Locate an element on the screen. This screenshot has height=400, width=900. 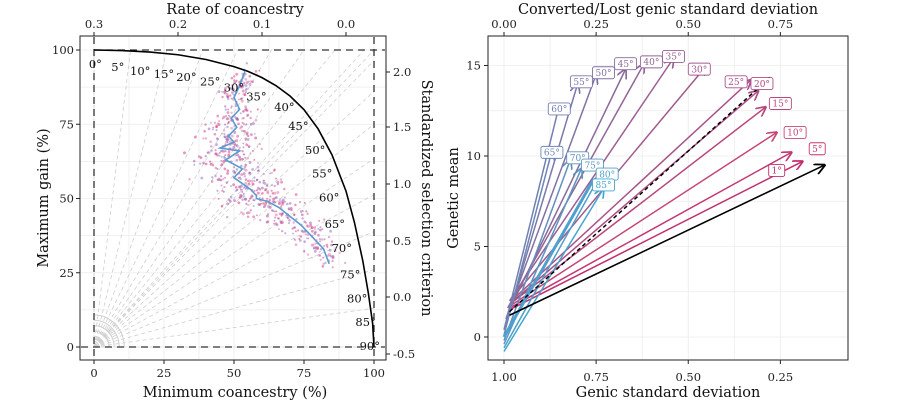
left-angle-label: 85° is located at coordinates (365, 322).